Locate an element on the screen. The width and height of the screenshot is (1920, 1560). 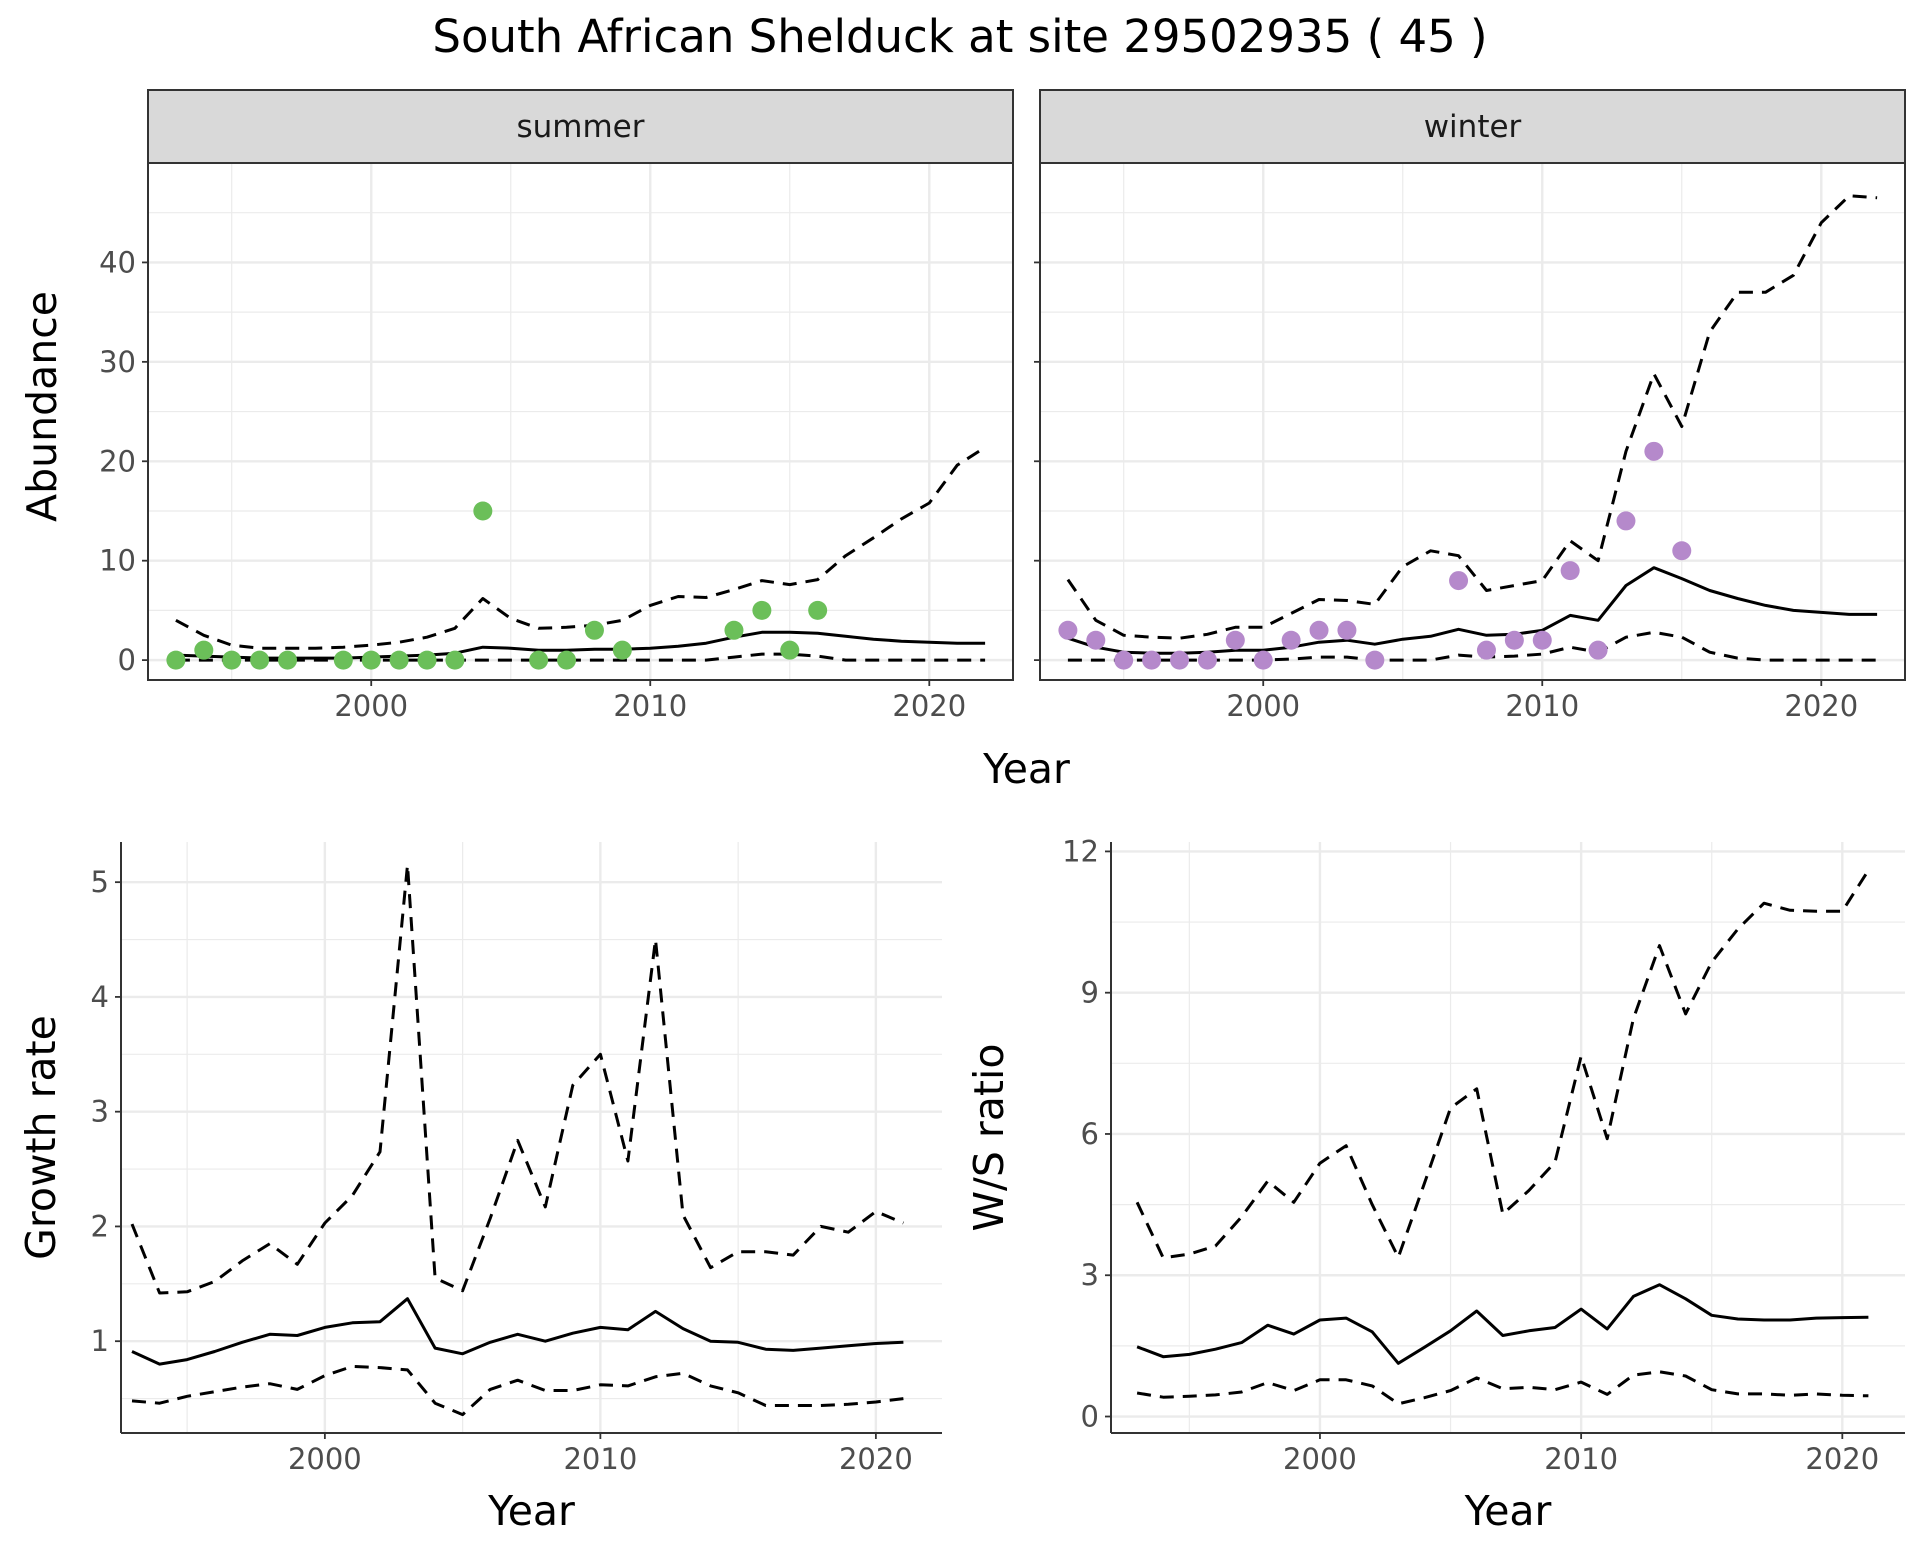
y-tick-label: 40 is located at coordinates (117, 262).